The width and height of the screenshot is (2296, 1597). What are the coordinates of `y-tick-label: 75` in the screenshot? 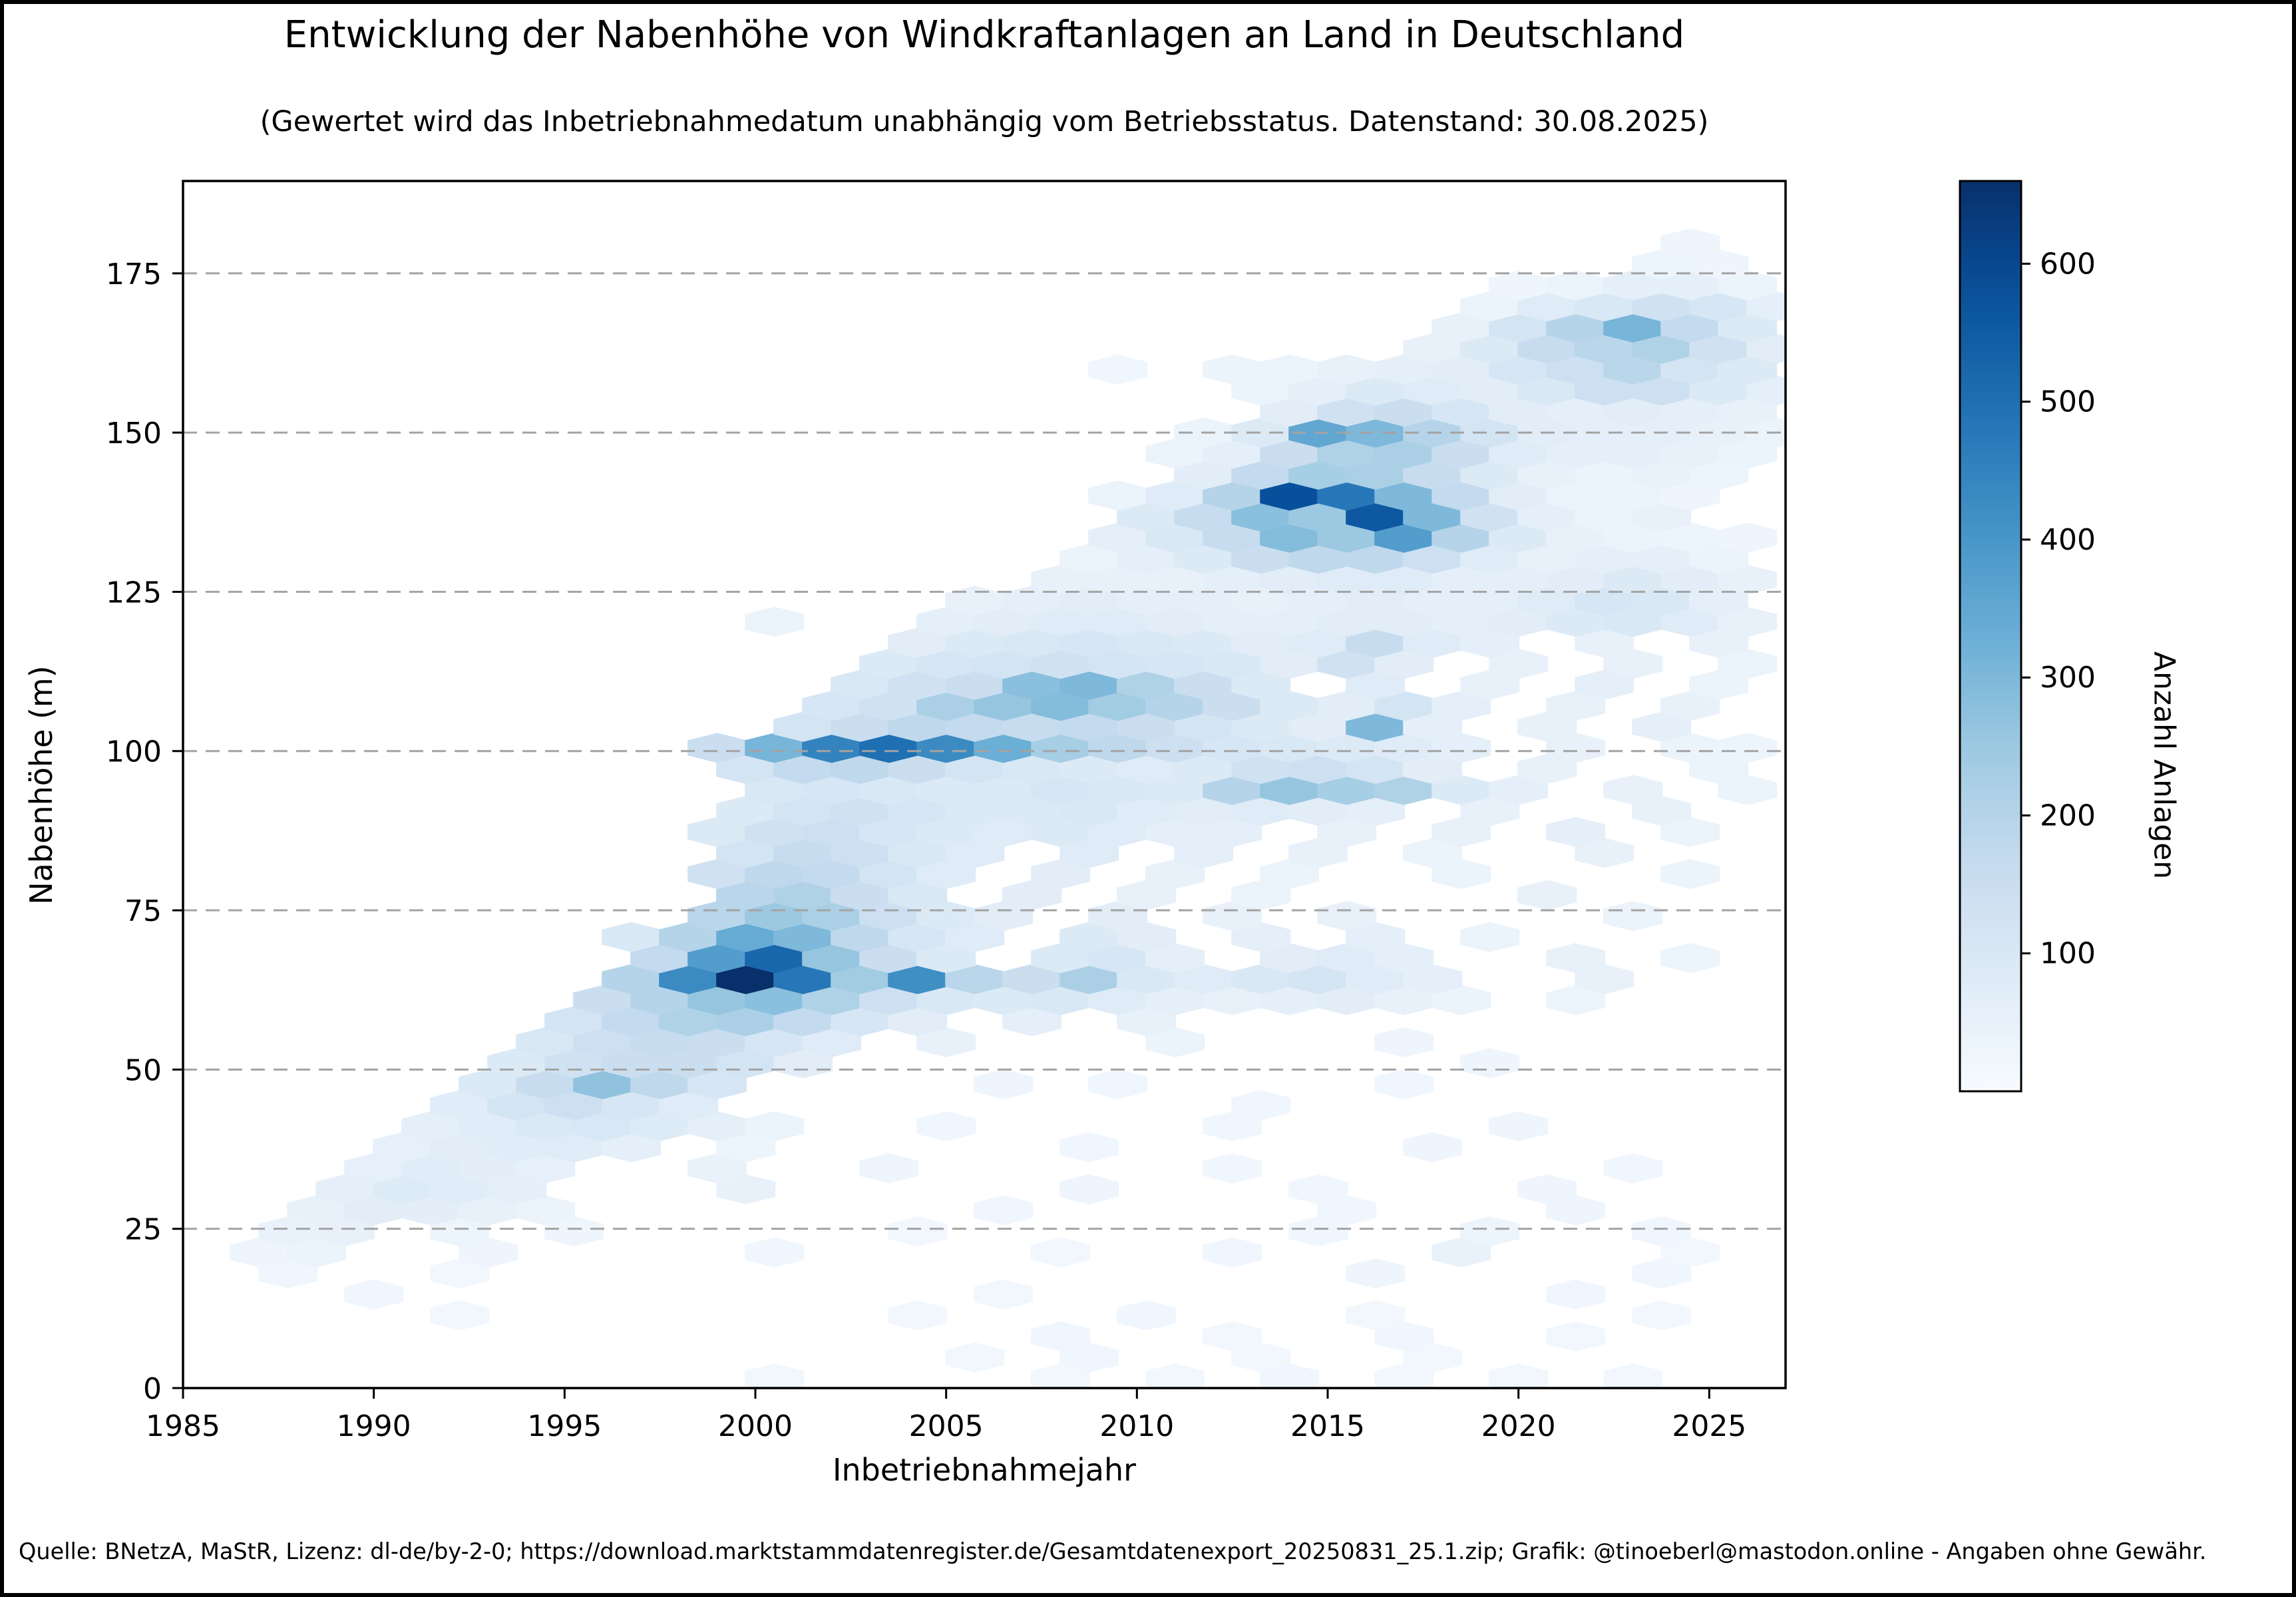 It's located at (143, 911).